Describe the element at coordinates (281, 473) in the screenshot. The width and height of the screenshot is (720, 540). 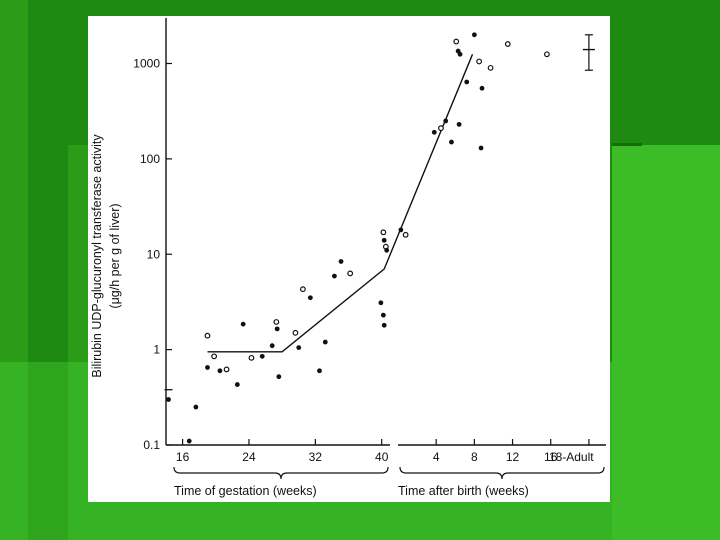
I see `gestation-brace` at that location.